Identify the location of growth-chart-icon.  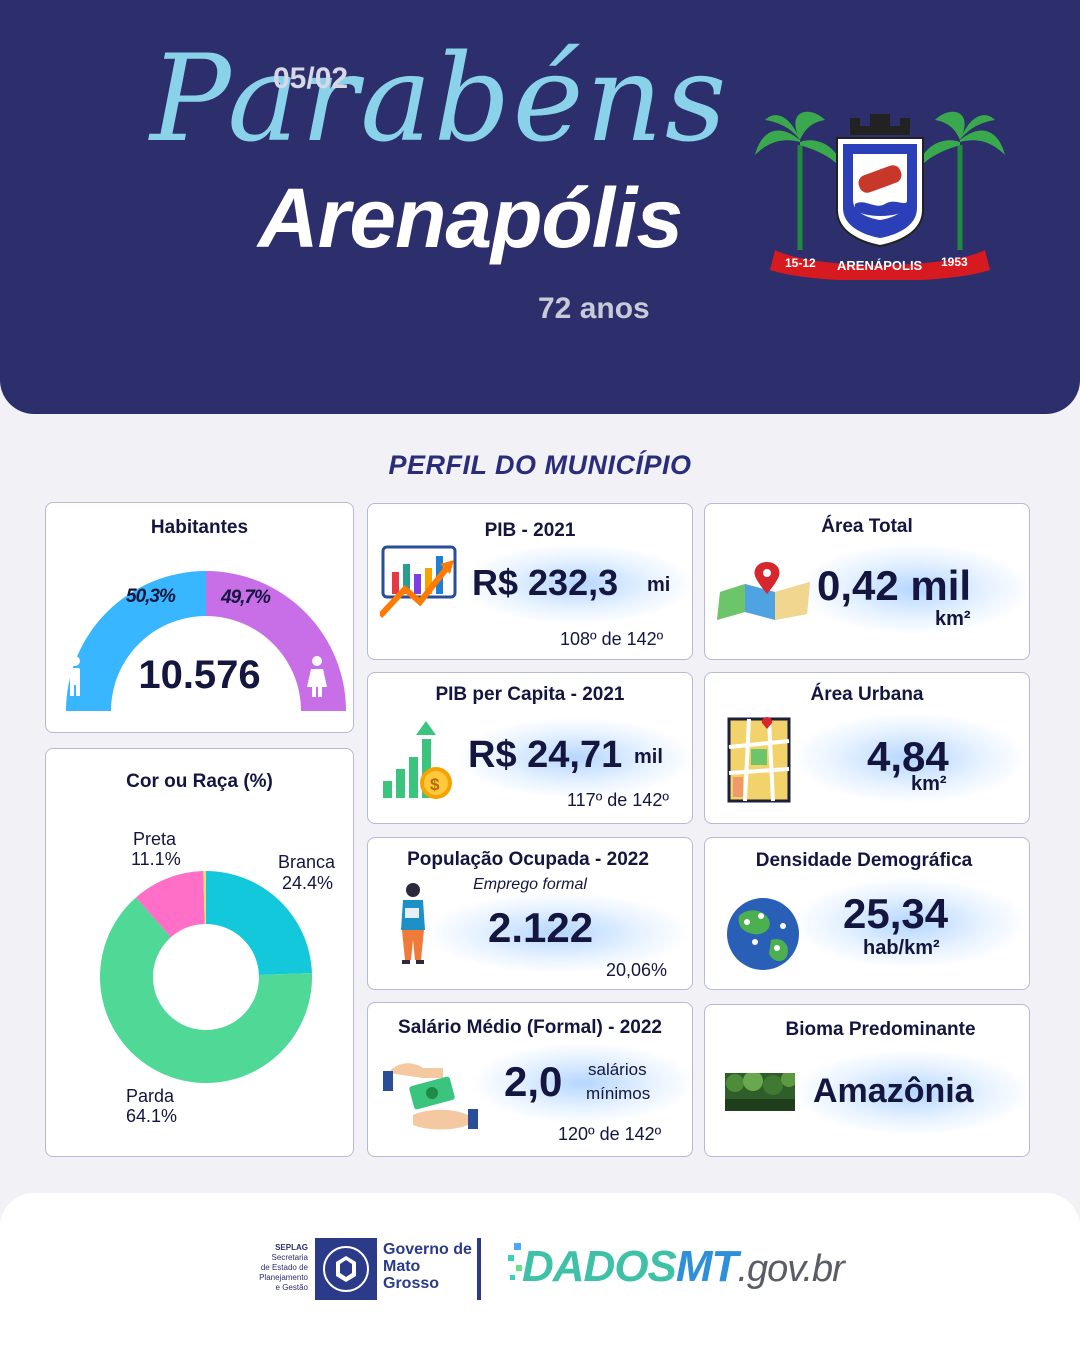
(418, 582).